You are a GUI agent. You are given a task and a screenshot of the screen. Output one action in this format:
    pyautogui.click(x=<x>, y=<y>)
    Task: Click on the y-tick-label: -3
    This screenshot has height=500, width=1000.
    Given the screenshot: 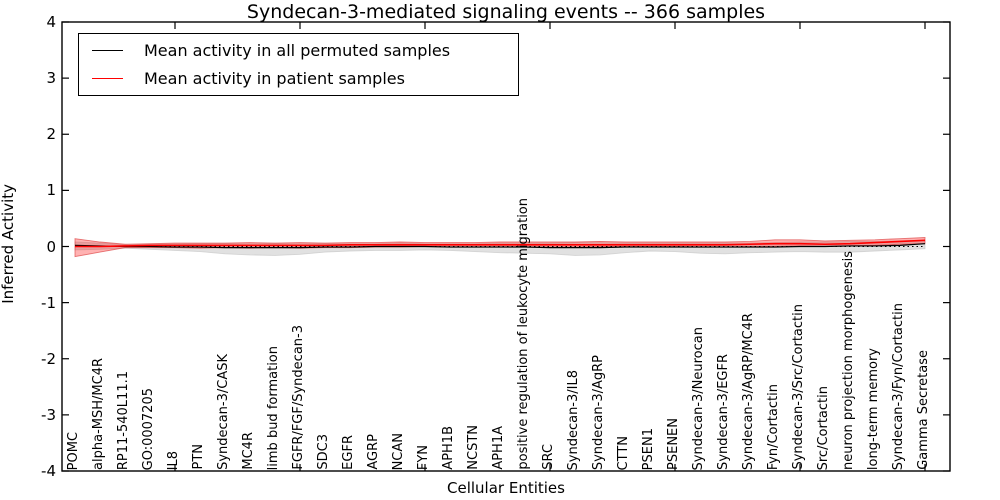 What is the action you would take?
    pyautogui.click(x=48, y=414)
    